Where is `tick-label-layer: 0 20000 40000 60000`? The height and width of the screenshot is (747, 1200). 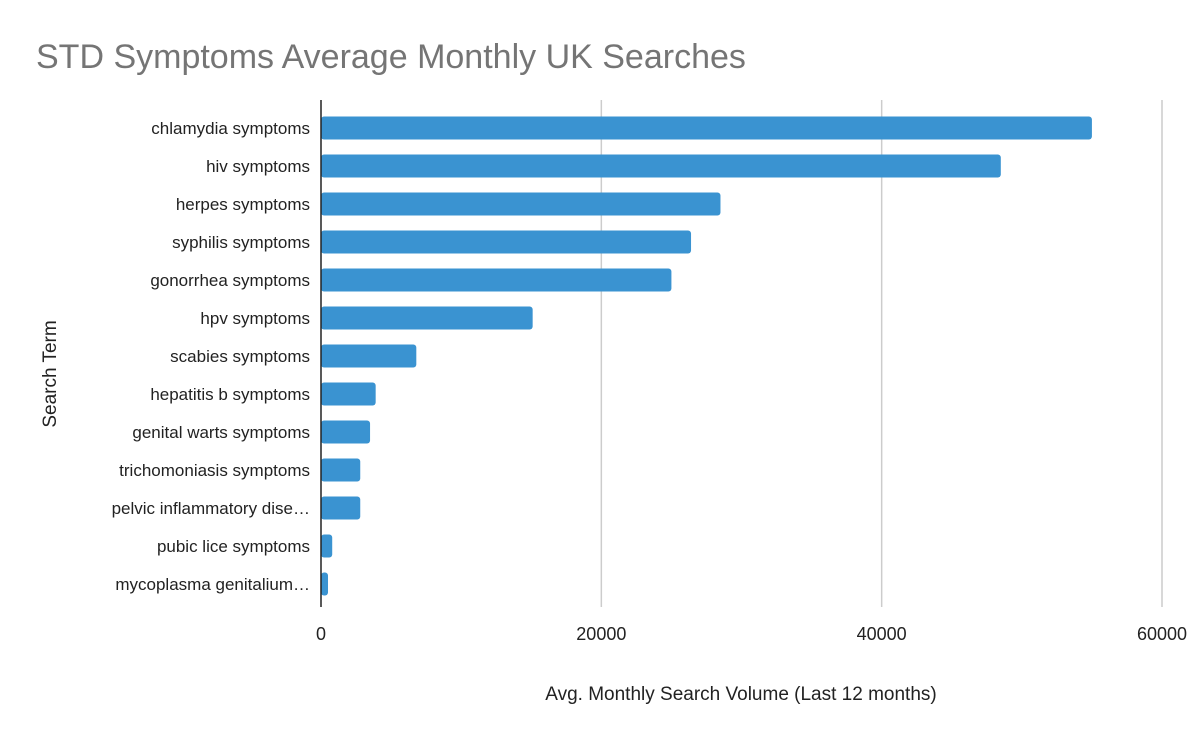
tick-label-layer: 0 20000 40000 60000 is located at coordinates (751, 634).